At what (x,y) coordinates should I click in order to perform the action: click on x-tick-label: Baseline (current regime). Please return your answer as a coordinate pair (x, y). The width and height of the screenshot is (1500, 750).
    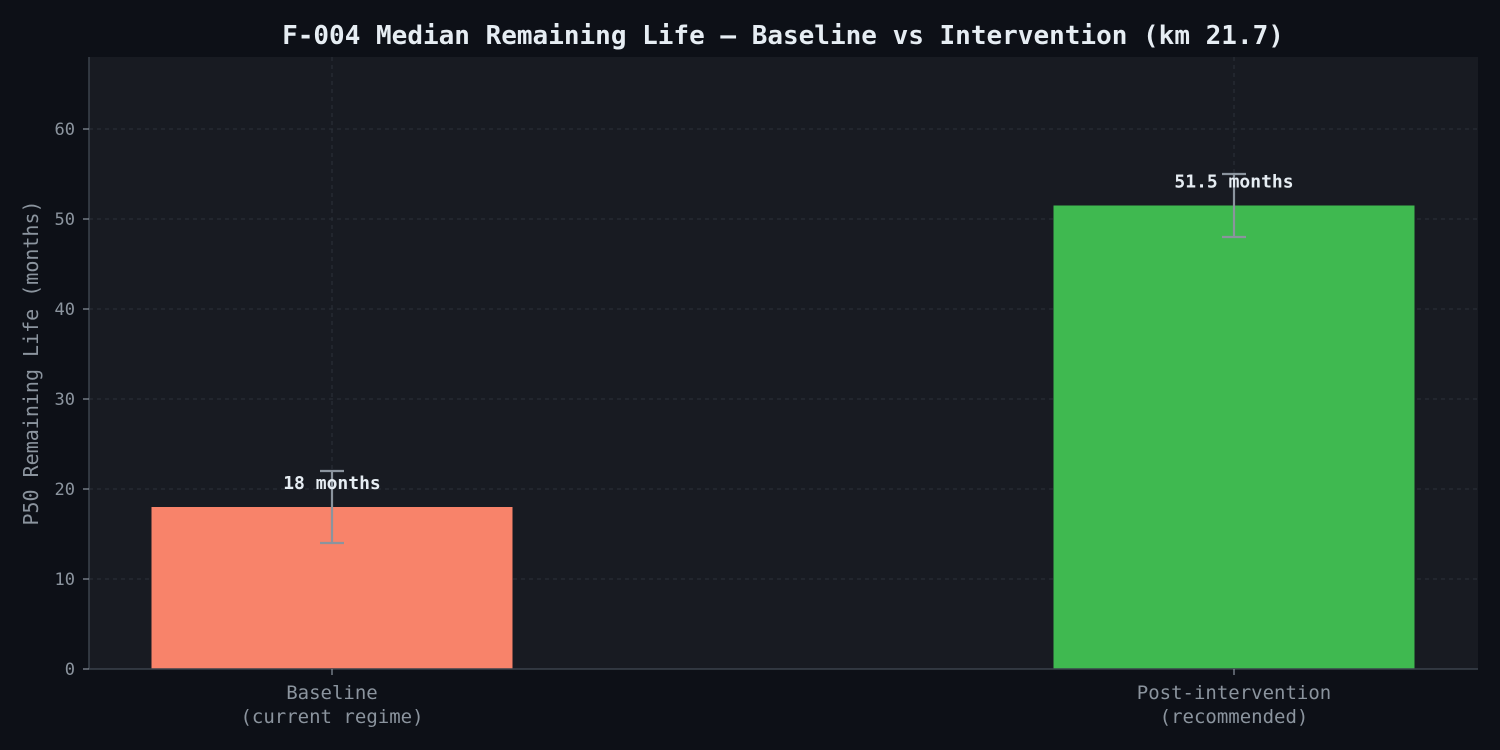
    Looking at the image, I should click on (331, 705).